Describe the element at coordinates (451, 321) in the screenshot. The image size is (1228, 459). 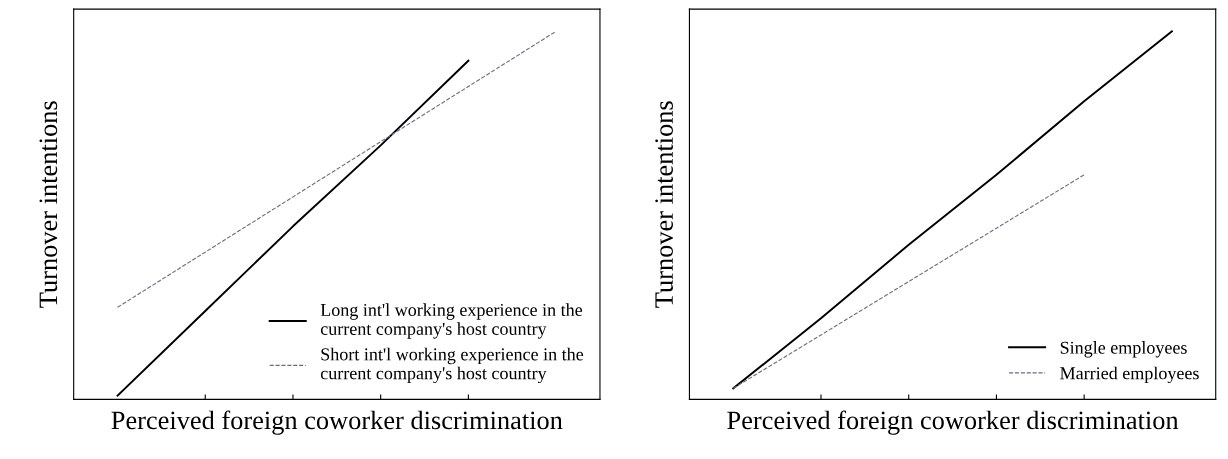
I see `legend-label: Long int'l working experience in the current company's host country` at that location.